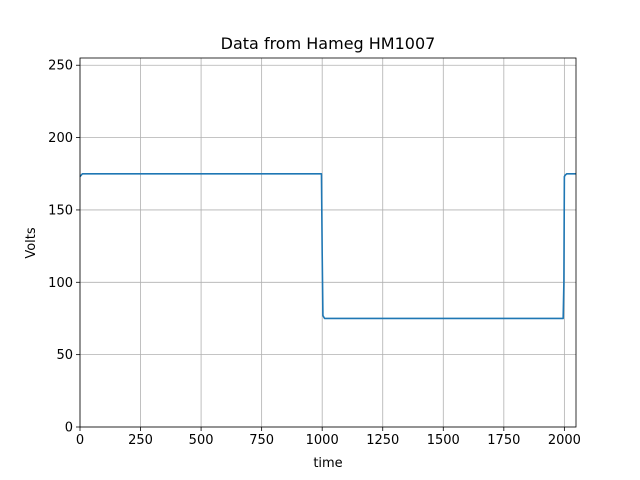  What do you see at coordinates (80, 440) in the screenshot?
I see `x-tick-label: 0` at bounding box center [80, 440].